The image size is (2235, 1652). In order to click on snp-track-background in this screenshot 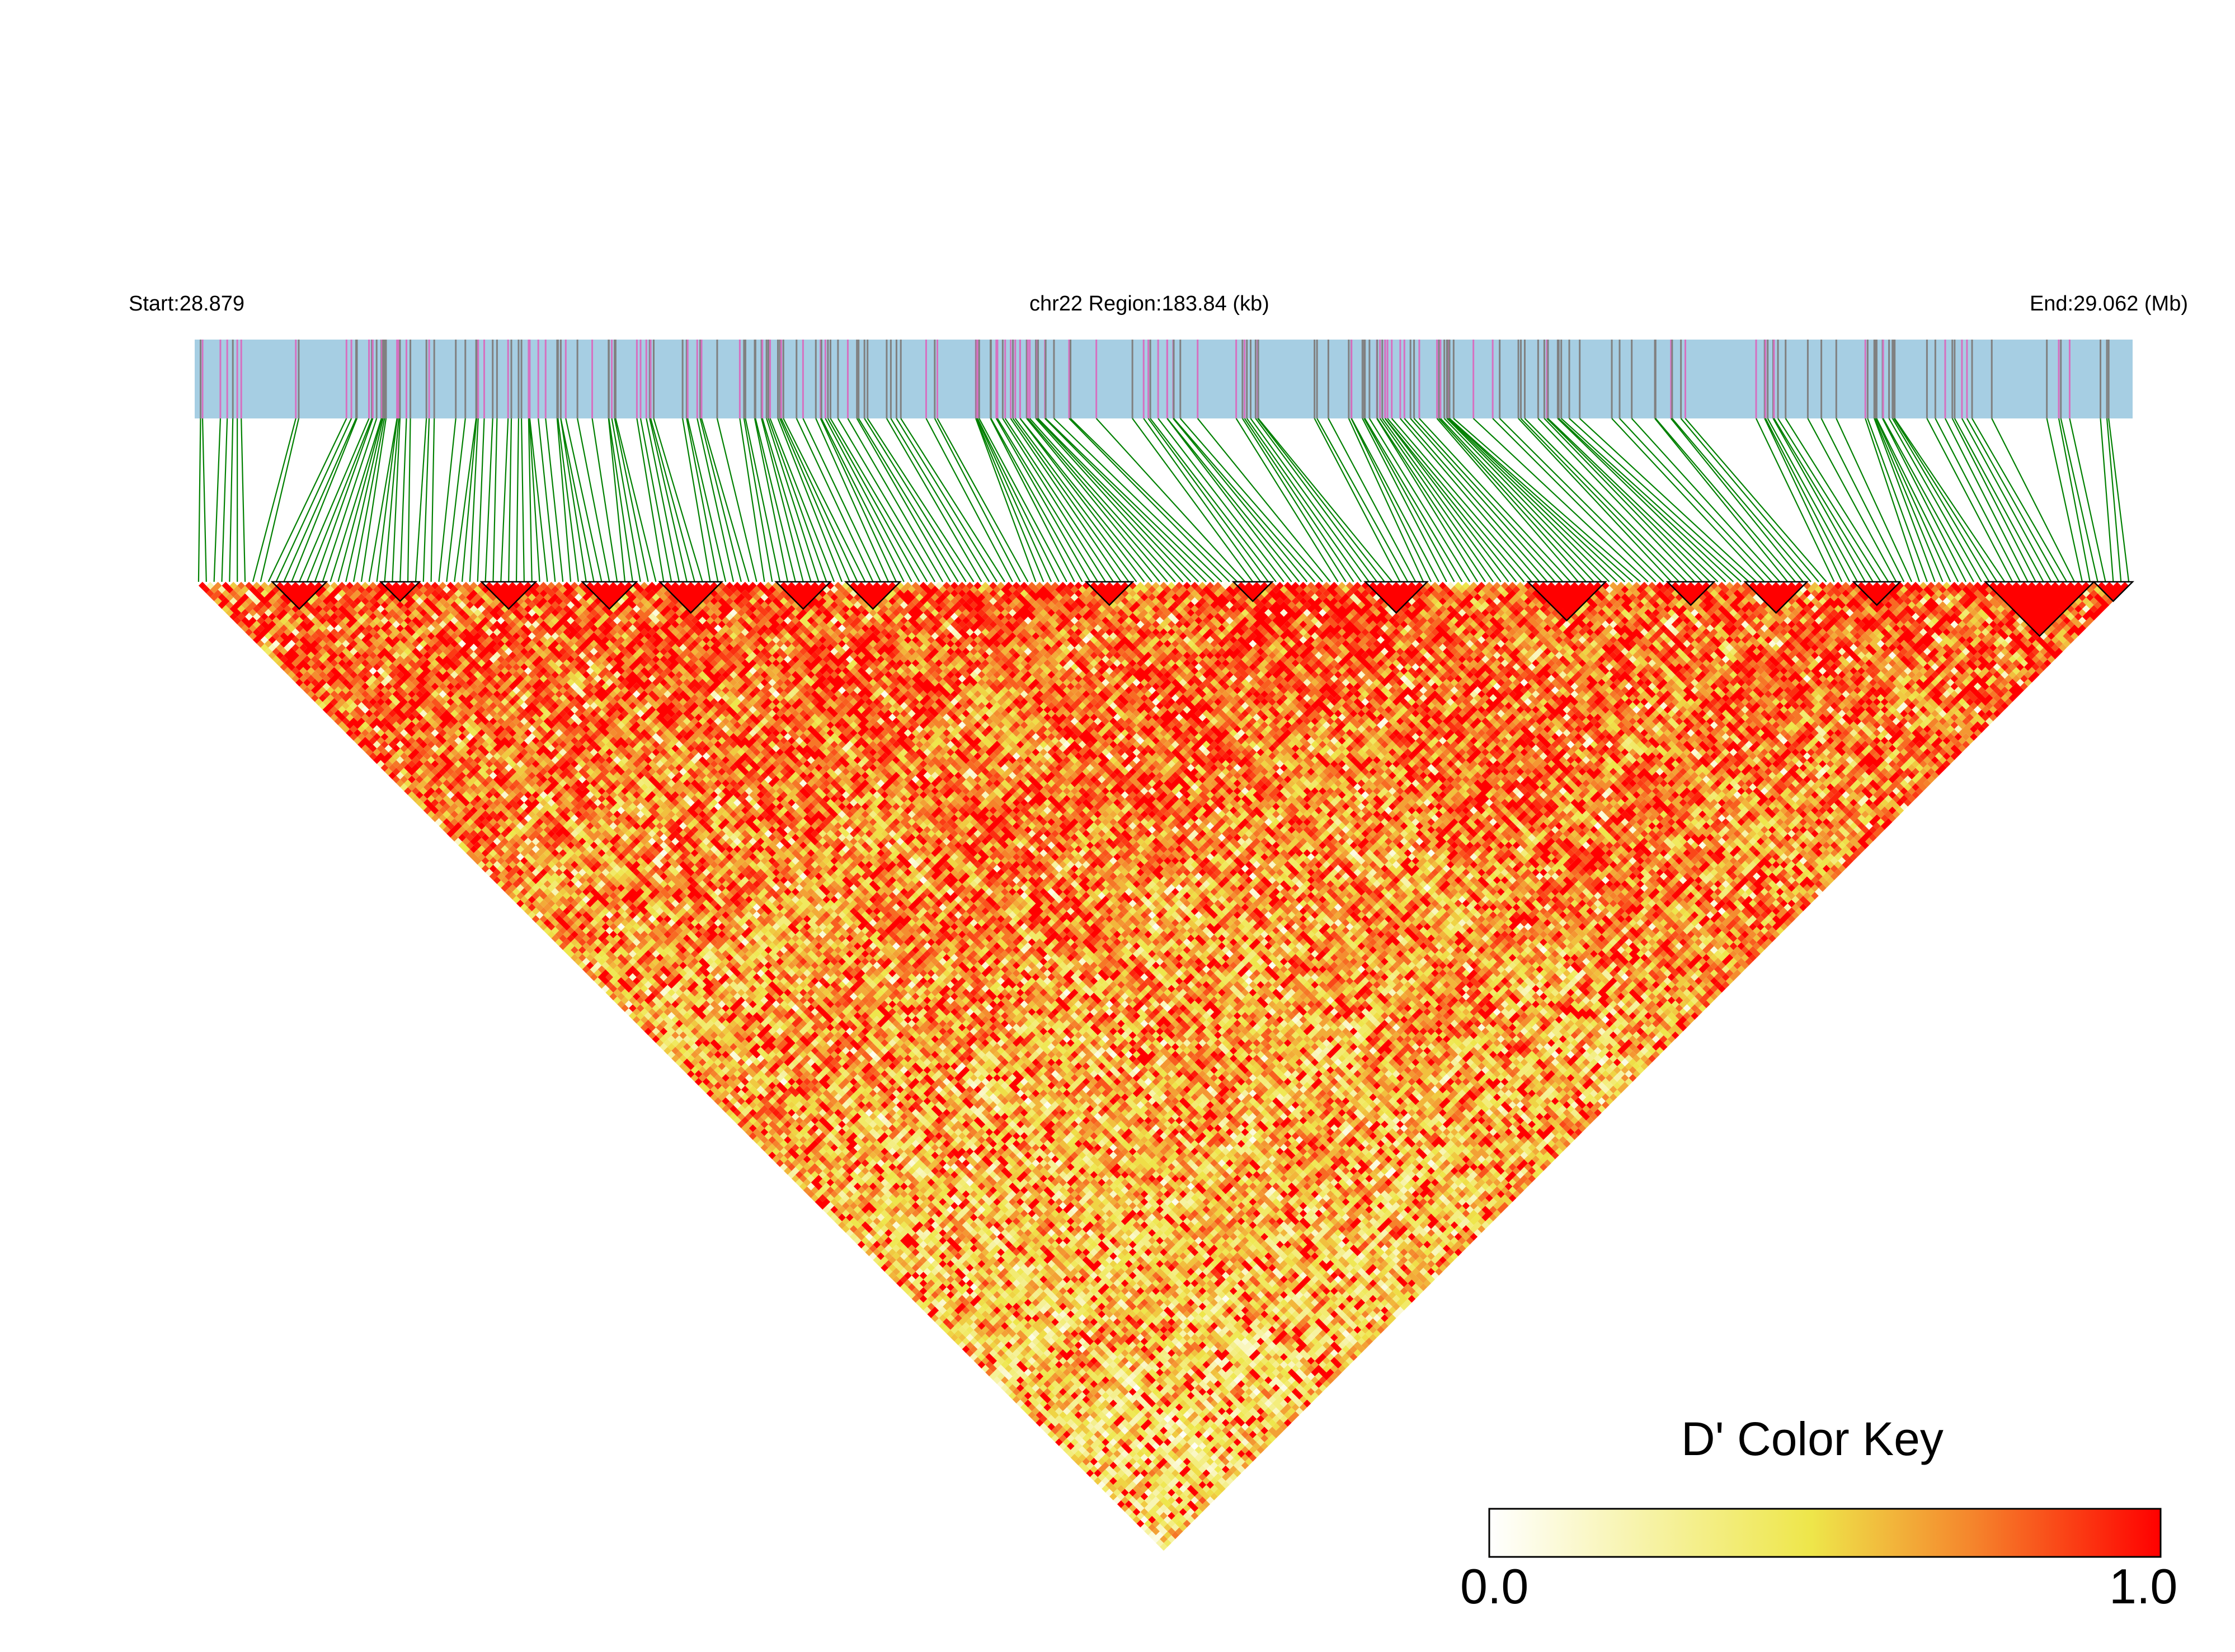, I will do `click(1164, 379)`.